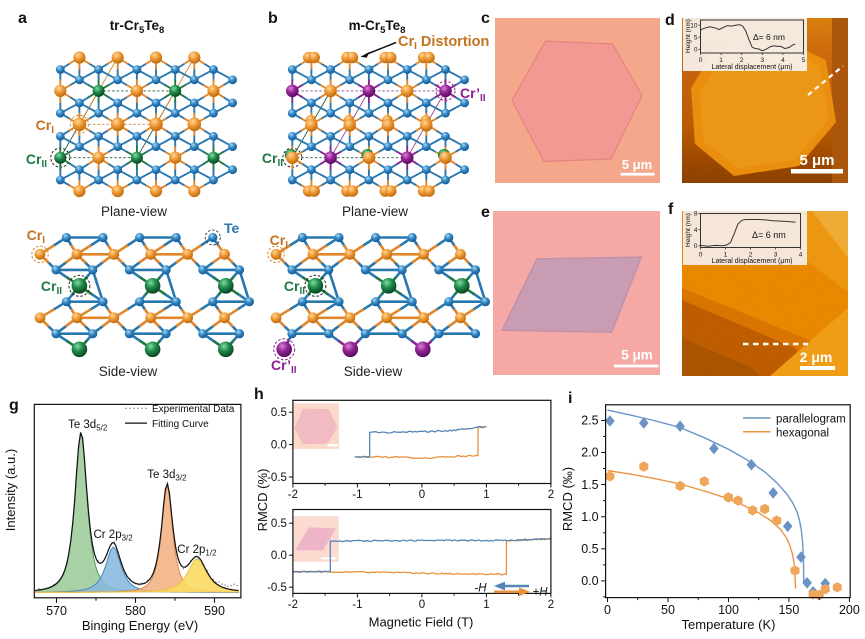 This screenshot has width=865, height=639. Describe the element at coordinates (816, 357) in the screenshot. I see `svg-text: 2 μm` at that location.